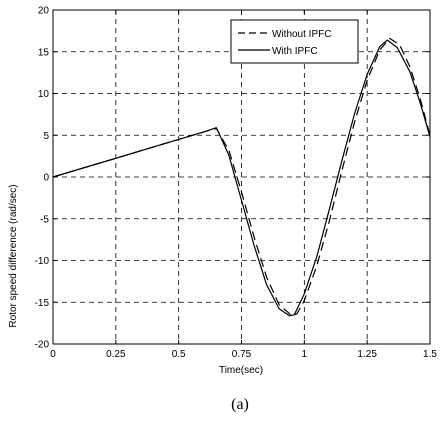 The image size is (441, 423). Describe the element at coordinates (240, 404) in the screenshot. I see `figure-caption: (a)` at that location.